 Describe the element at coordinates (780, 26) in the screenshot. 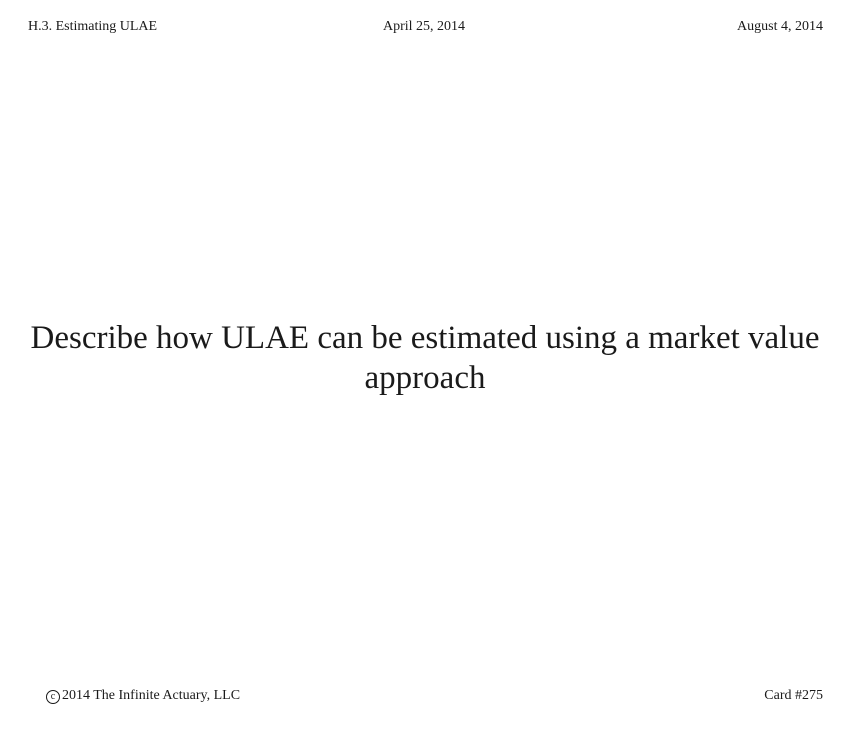

I see `updated-date: August 4, 2014` at that location.